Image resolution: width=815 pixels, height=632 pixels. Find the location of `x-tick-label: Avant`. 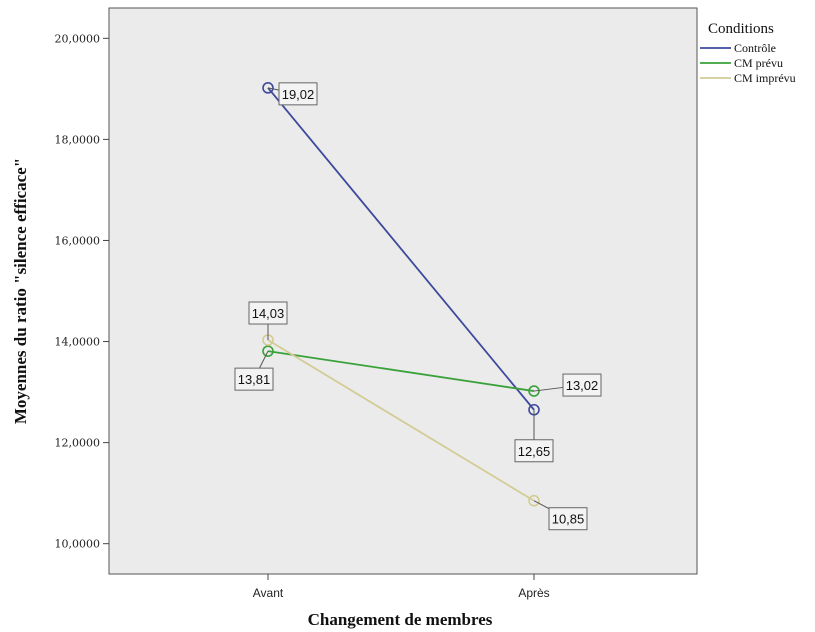

x-tick-label: Avant is located at coordinates (268, 593).